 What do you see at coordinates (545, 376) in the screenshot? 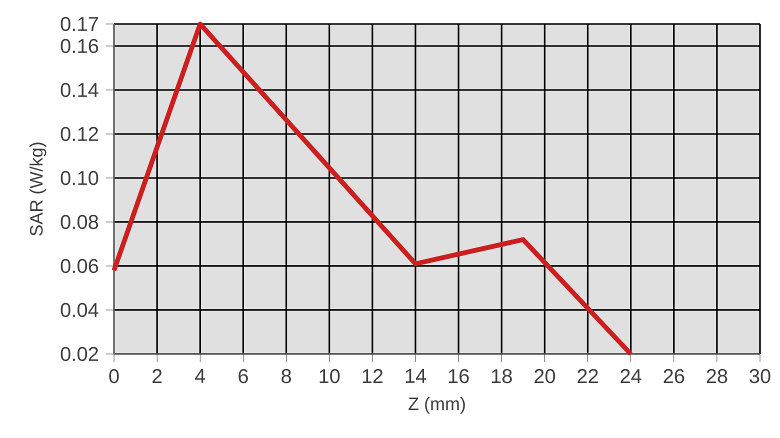
I see `x-tick-label: 20` at bounding box center [545, 376].